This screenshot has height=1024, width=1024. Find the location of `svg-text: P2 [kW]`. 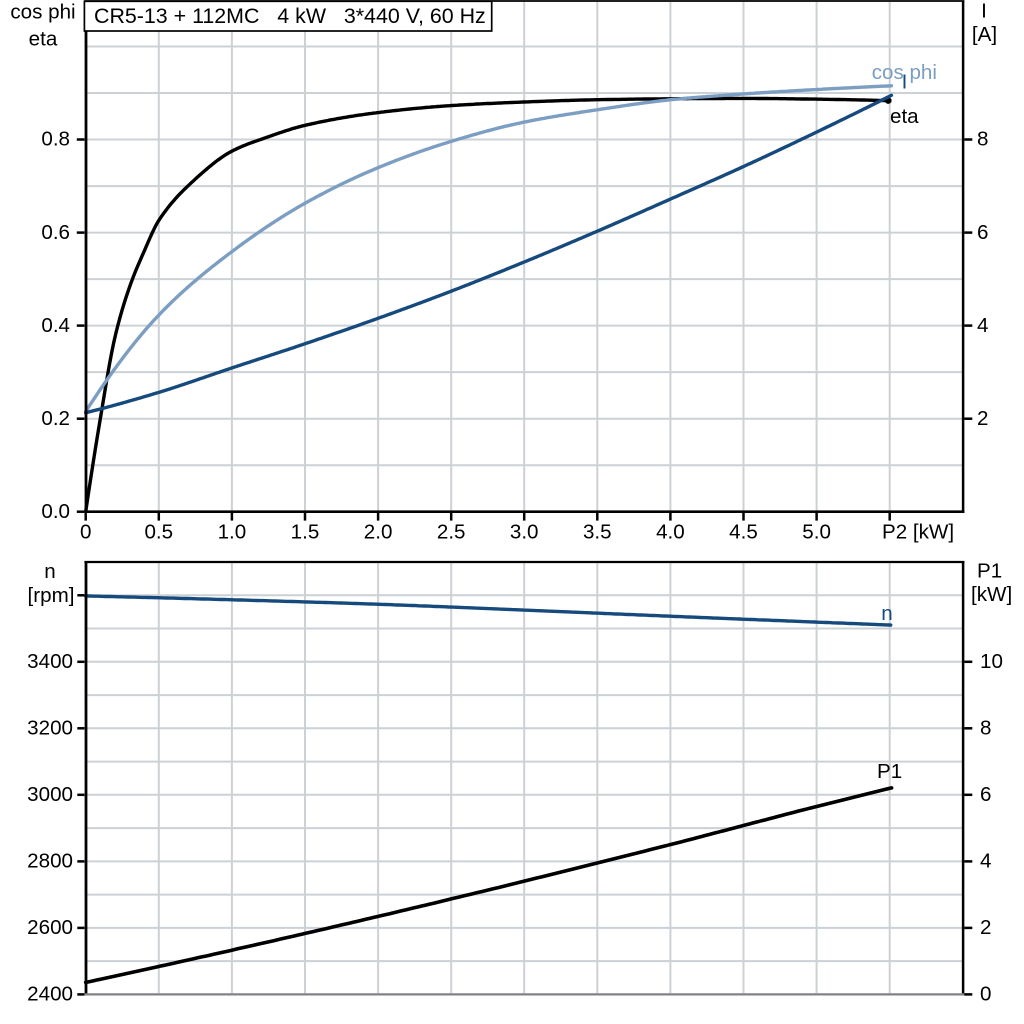

svg-text: P2 [kW] is located at coordinates (918, 531).